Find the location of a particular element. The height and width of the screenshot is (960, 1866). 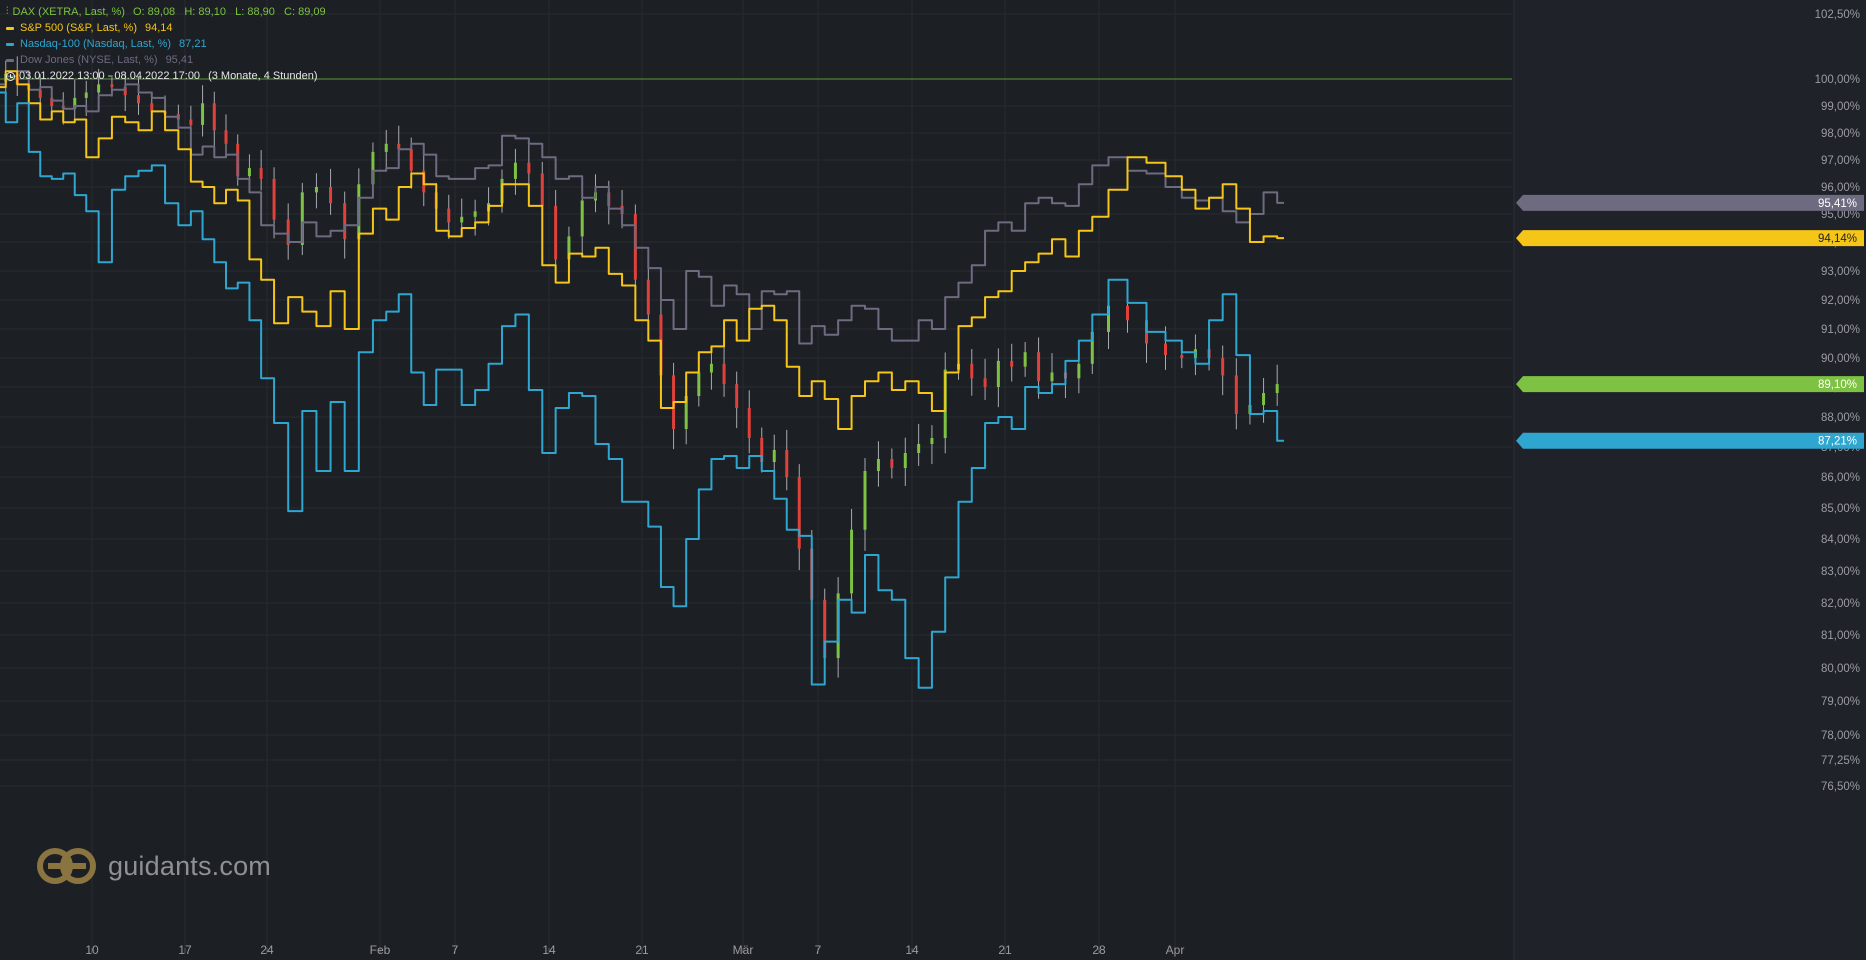

x-axis: 10 17 24 Feb 7 14 21 Mär 7 14 21 28 Apr is located at coordinates (634, 950).